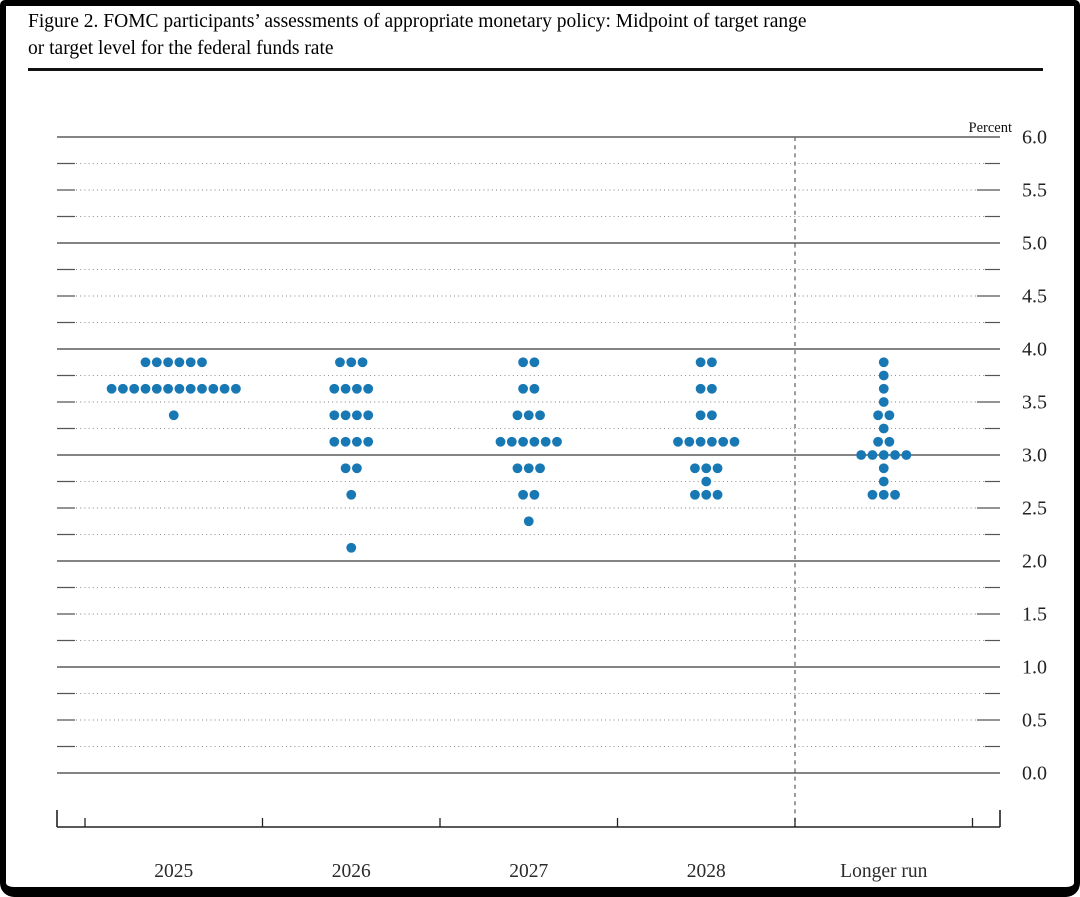 The image size is (1080, 897). What do you see at coordinates (1034, 562) in the screenshot?
I see `y-axis-label: 2.0` at bounding box center [1034, 562].